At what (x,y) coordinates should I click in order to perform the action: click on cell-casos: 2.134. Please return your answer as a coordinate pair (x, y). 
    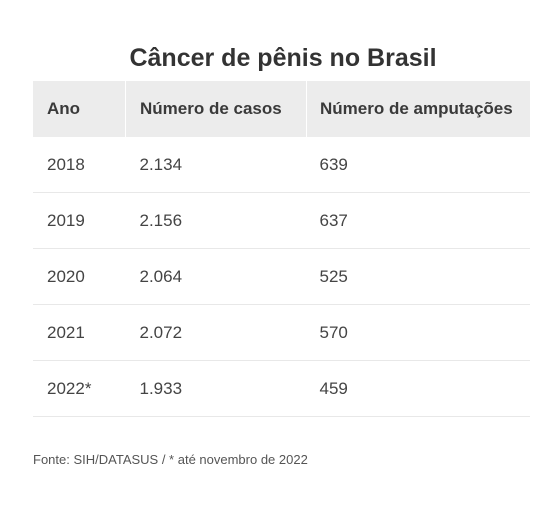
    Looking at the image, I should click on (216, 165).